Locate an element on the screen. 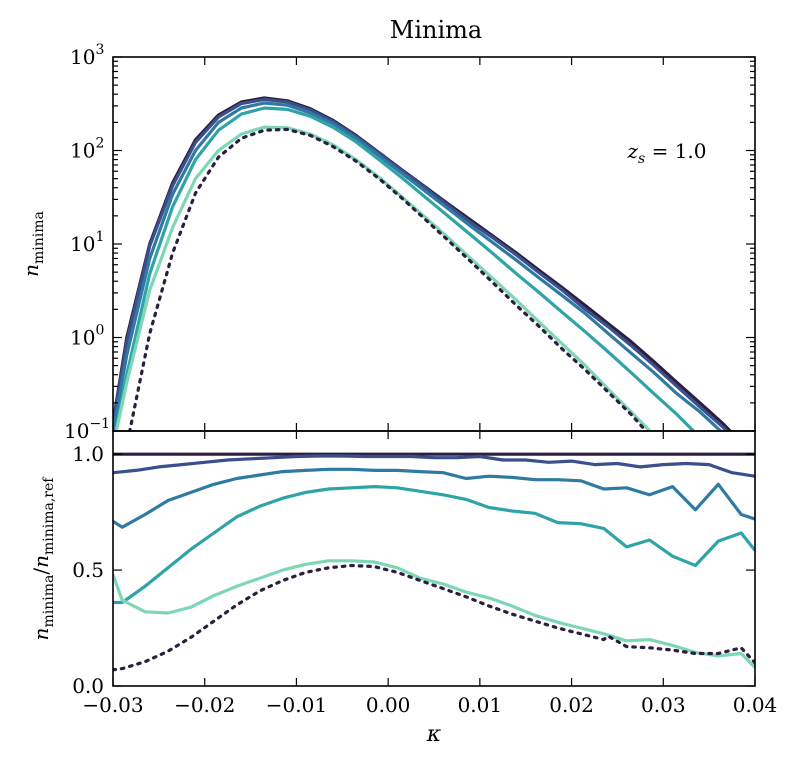  top-y-tick-exponent: 1 is located at coordinates (99, 237).